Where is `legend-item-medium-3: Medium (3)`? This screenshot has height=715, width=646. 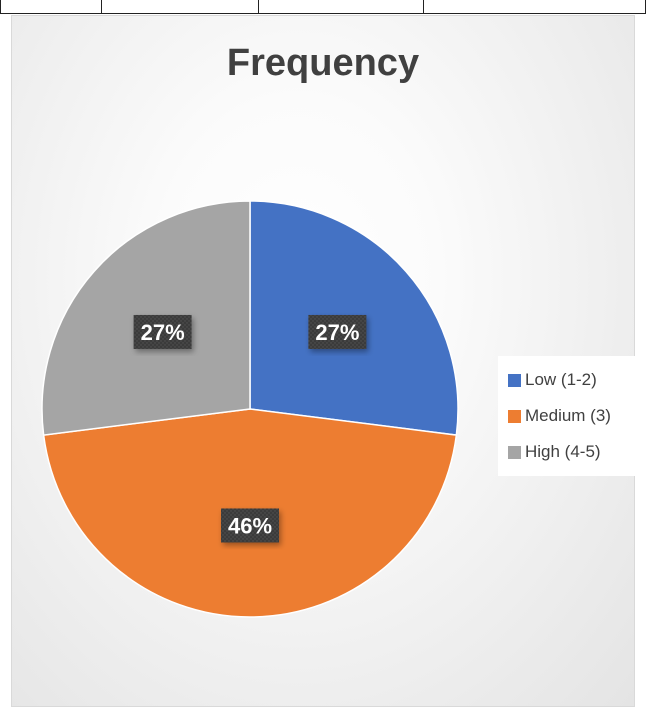
legend-item-medium-3: Medium (3) is located at coordinates (568, 416).